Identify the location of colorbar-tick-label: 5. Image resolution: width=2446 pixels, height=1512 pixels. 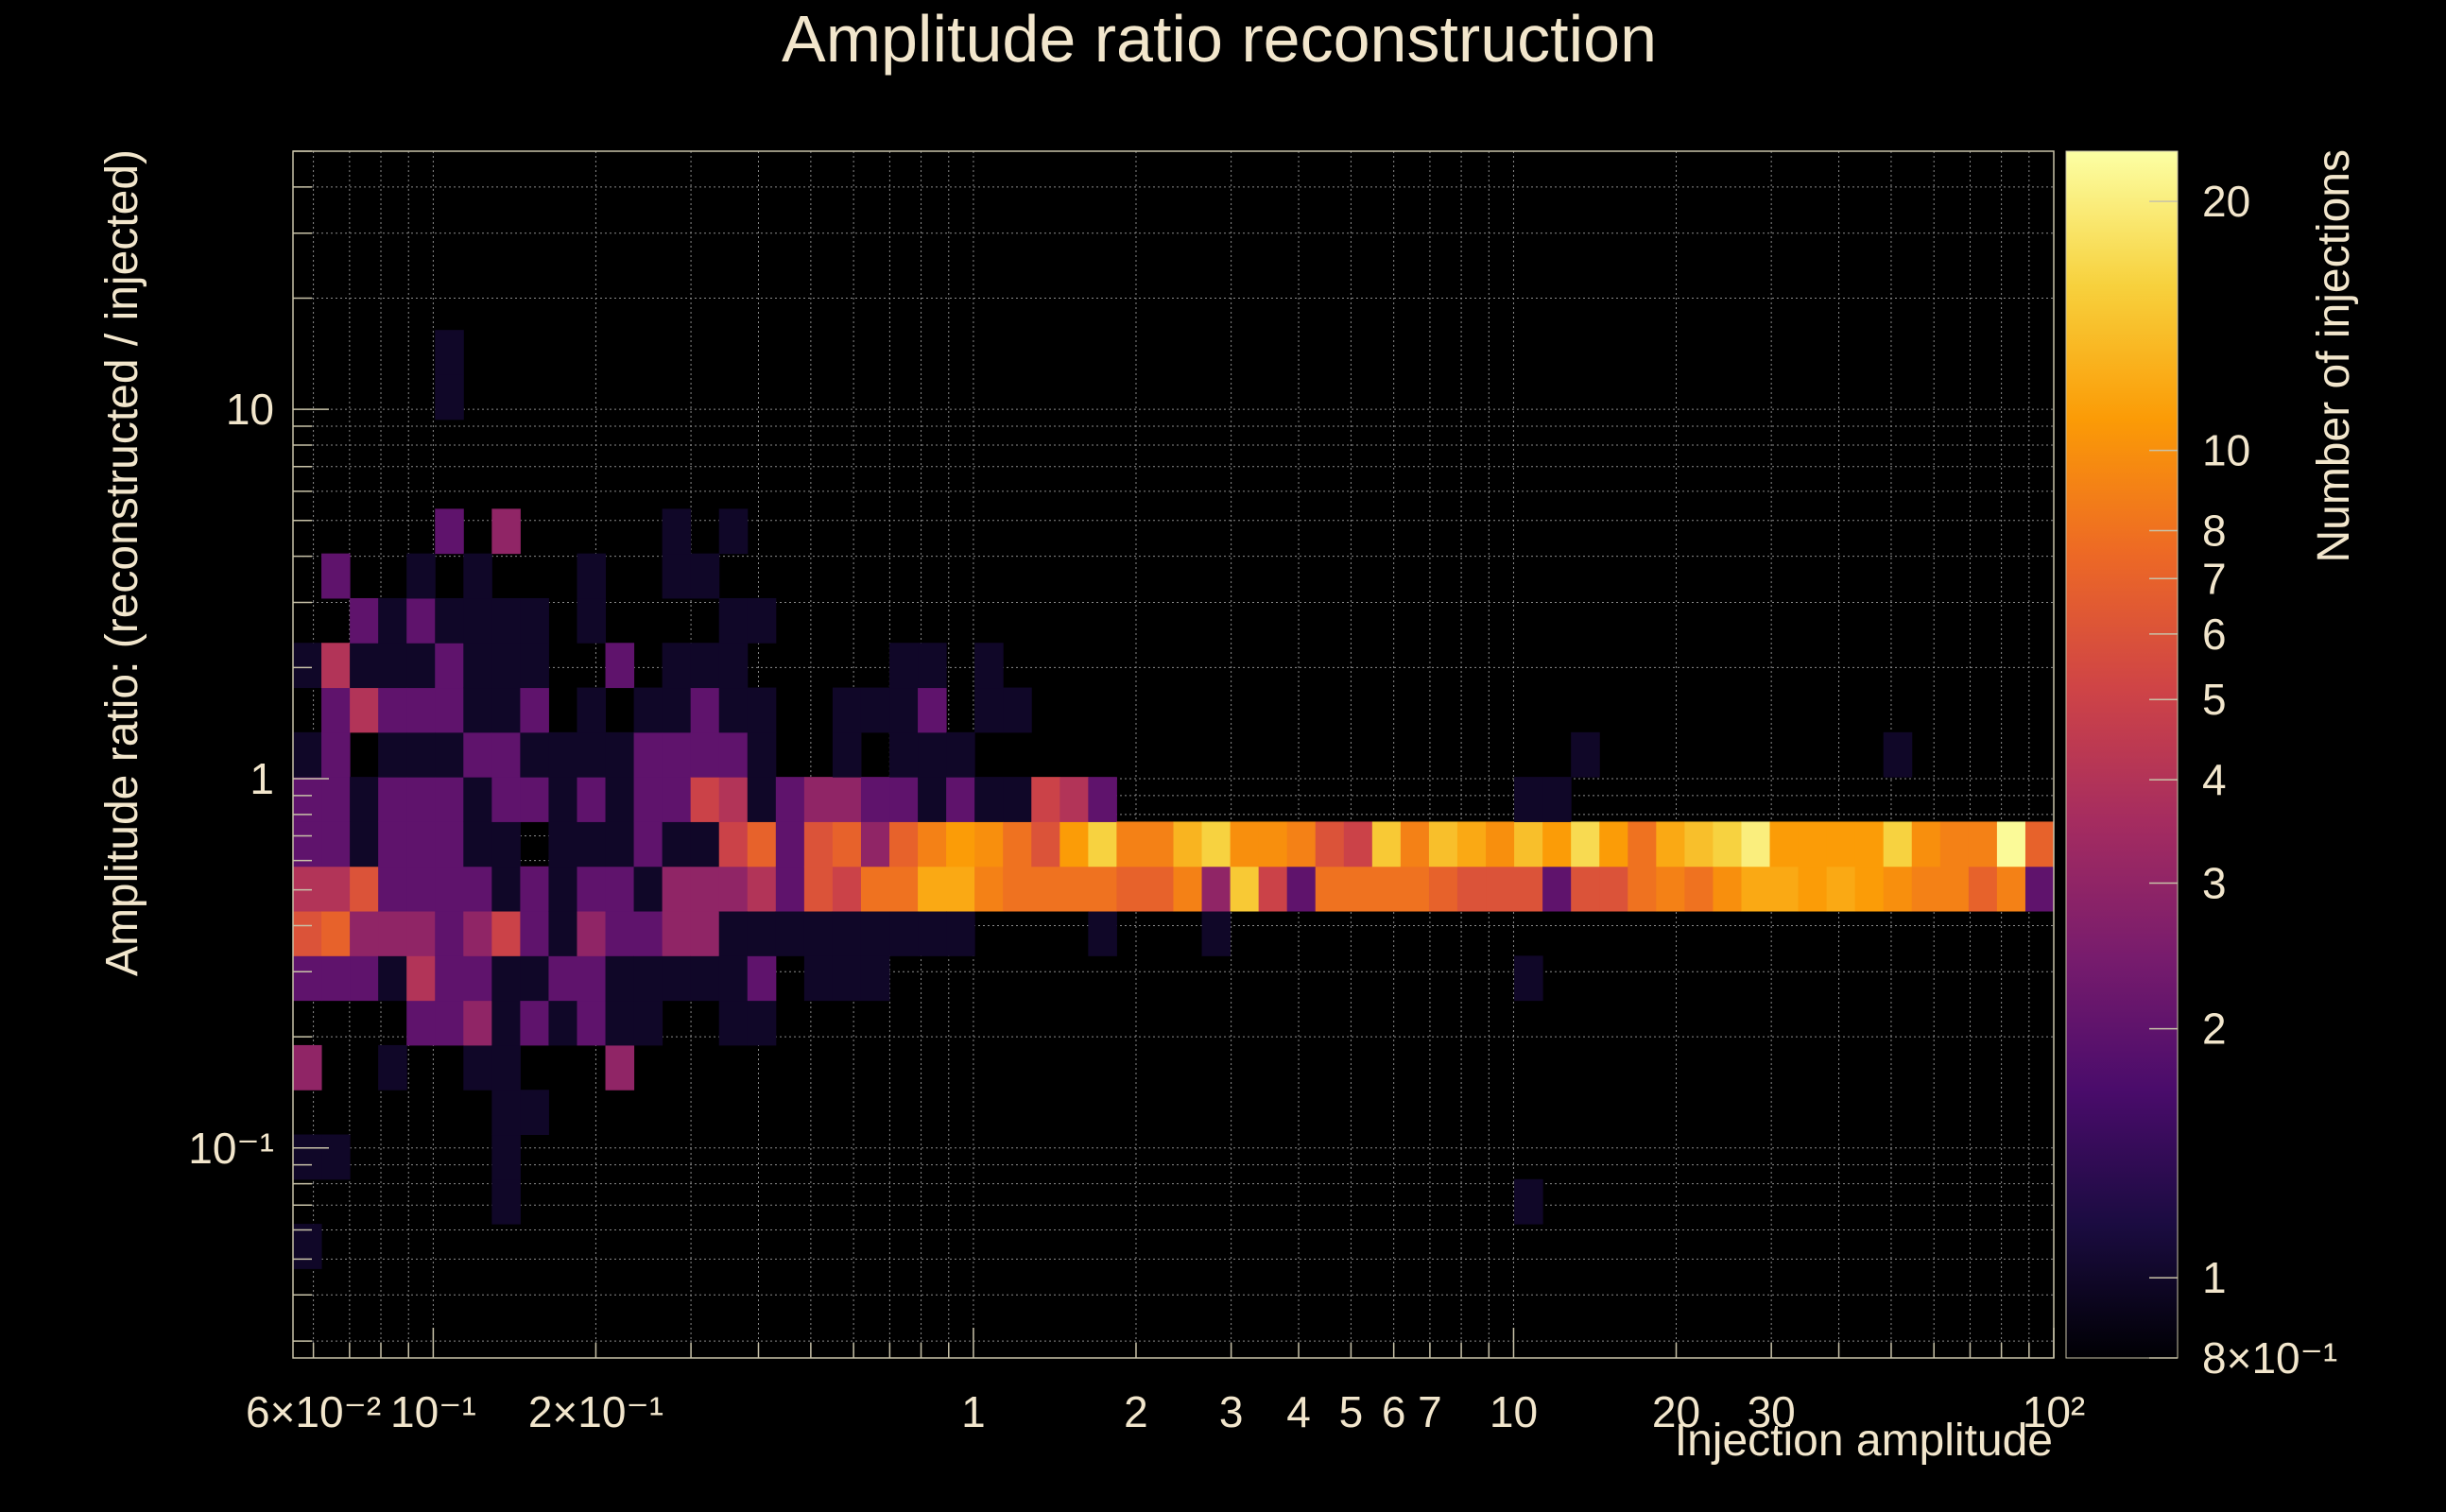
(2214, 699).